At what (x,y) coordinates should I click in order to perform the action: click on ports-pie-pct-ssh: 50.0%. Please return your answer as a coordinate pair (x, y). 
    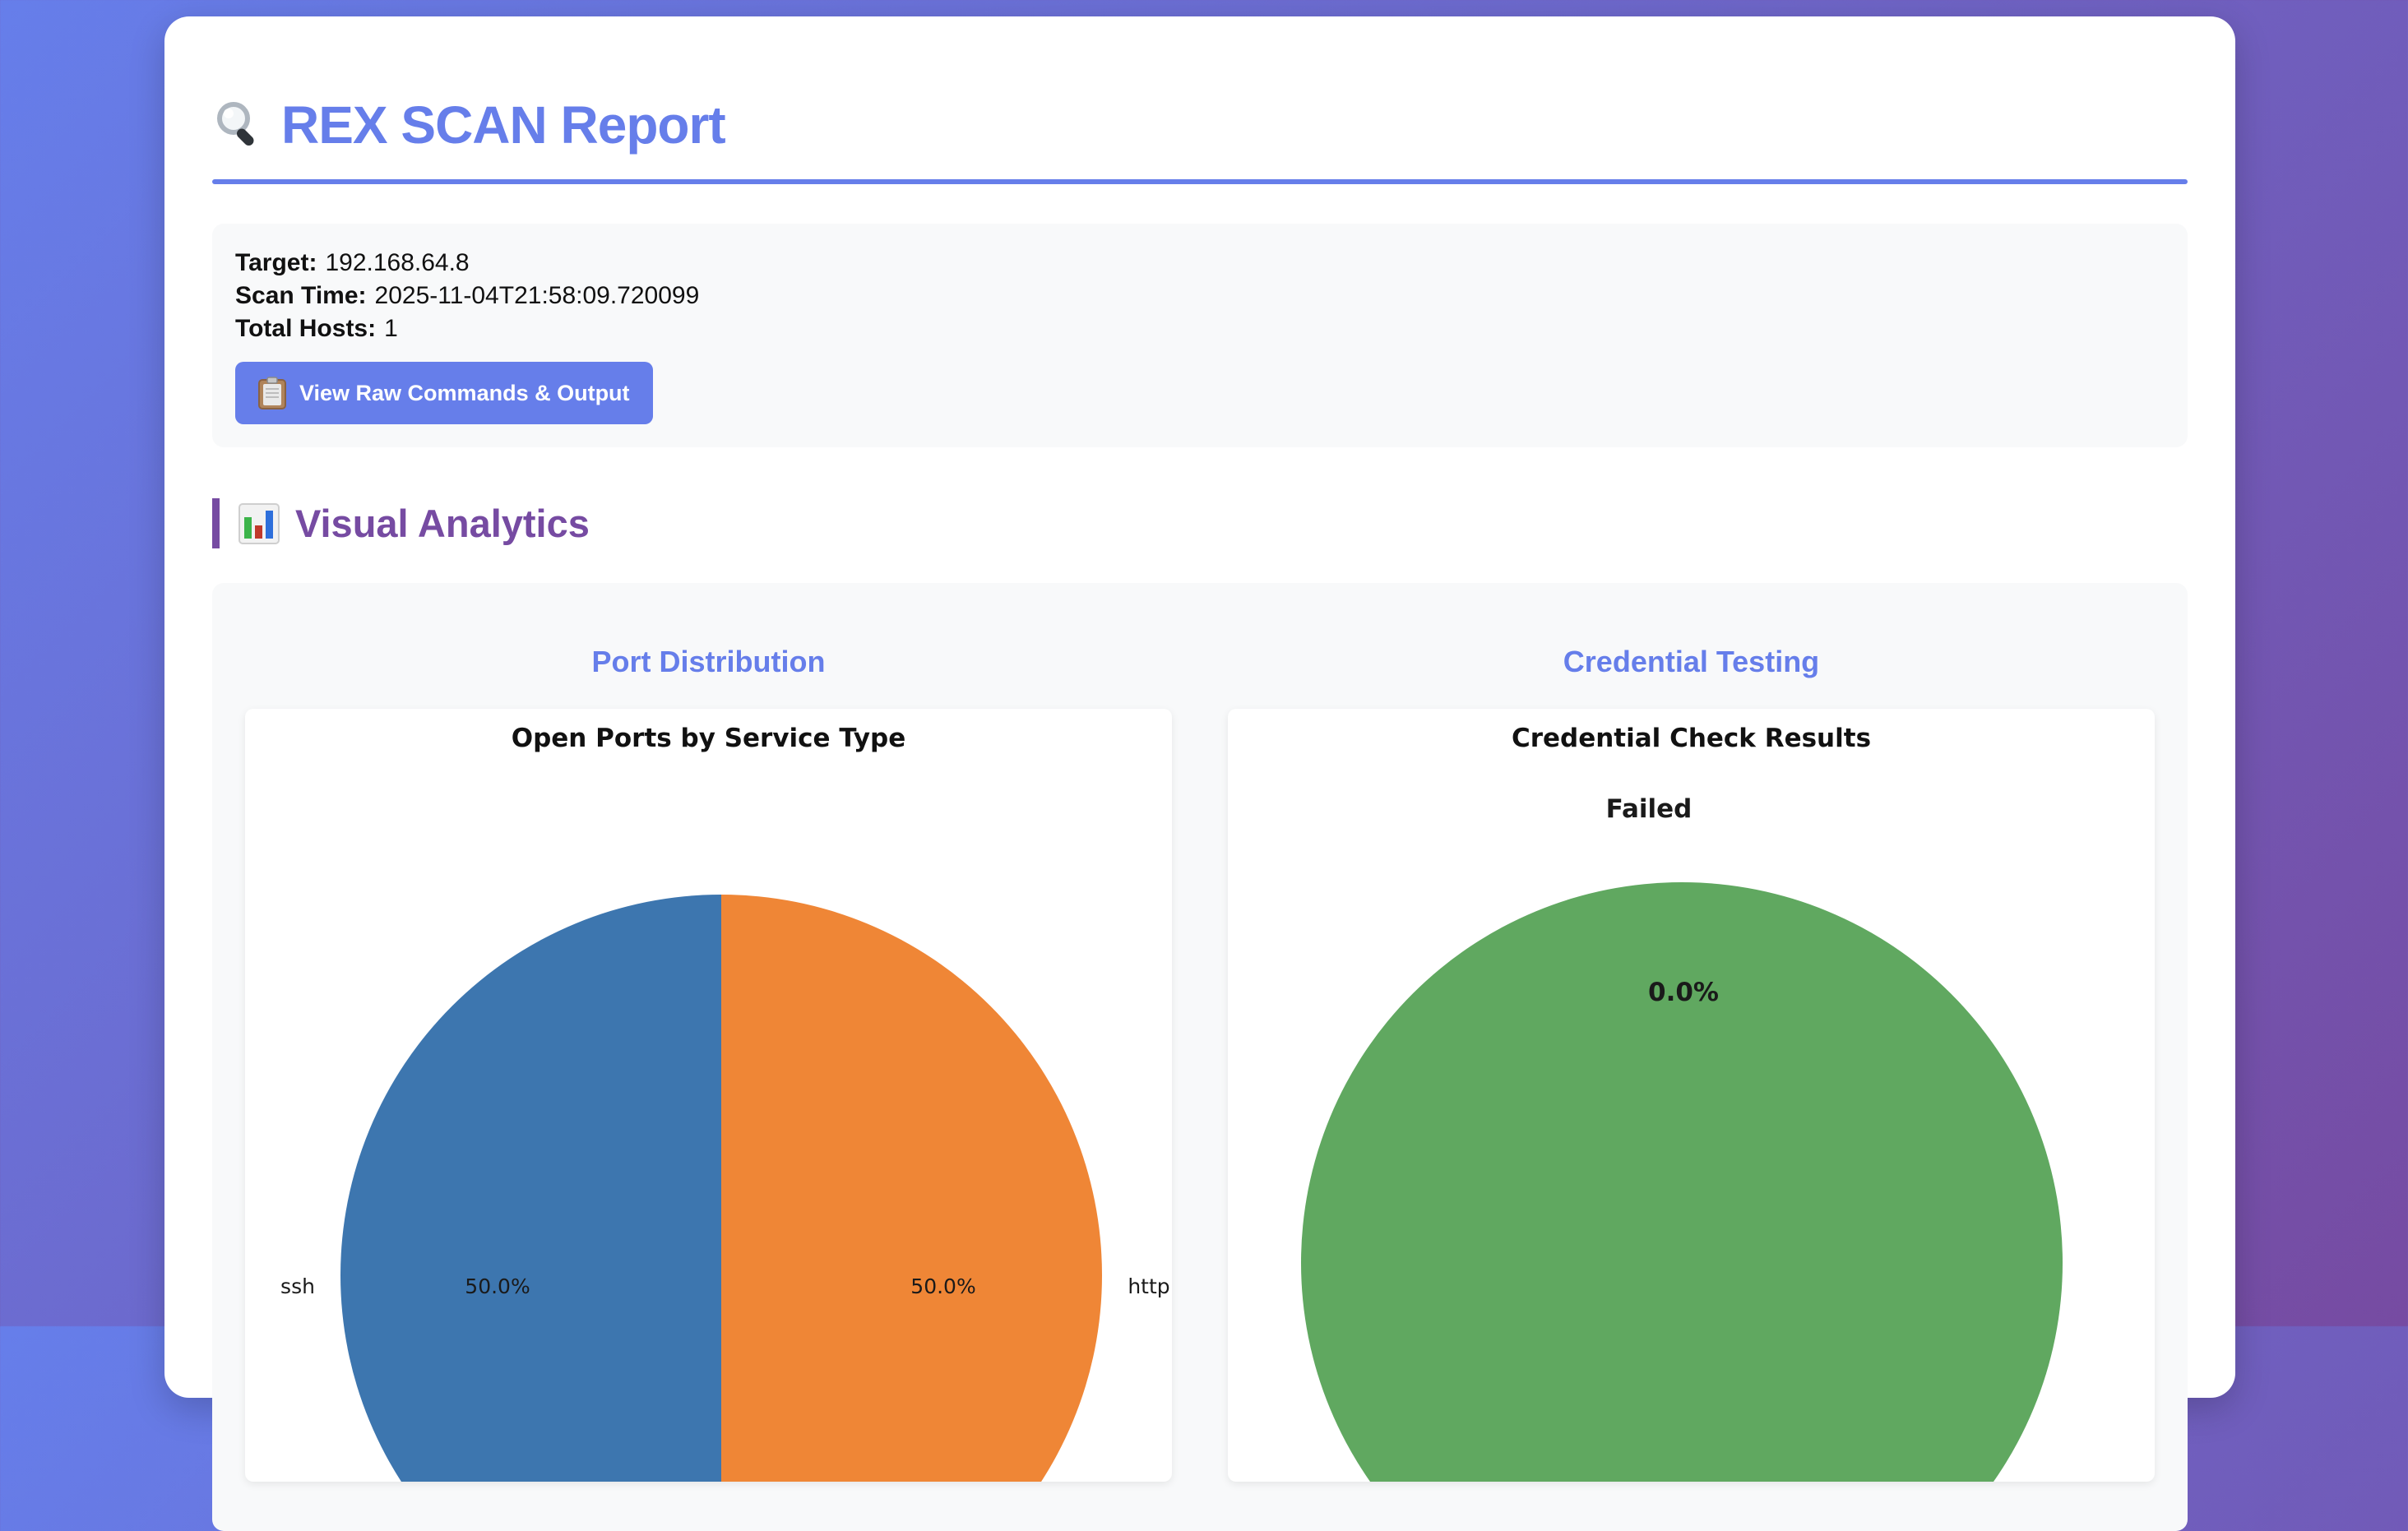
    Looking at the image, I should click on (497, 1286).